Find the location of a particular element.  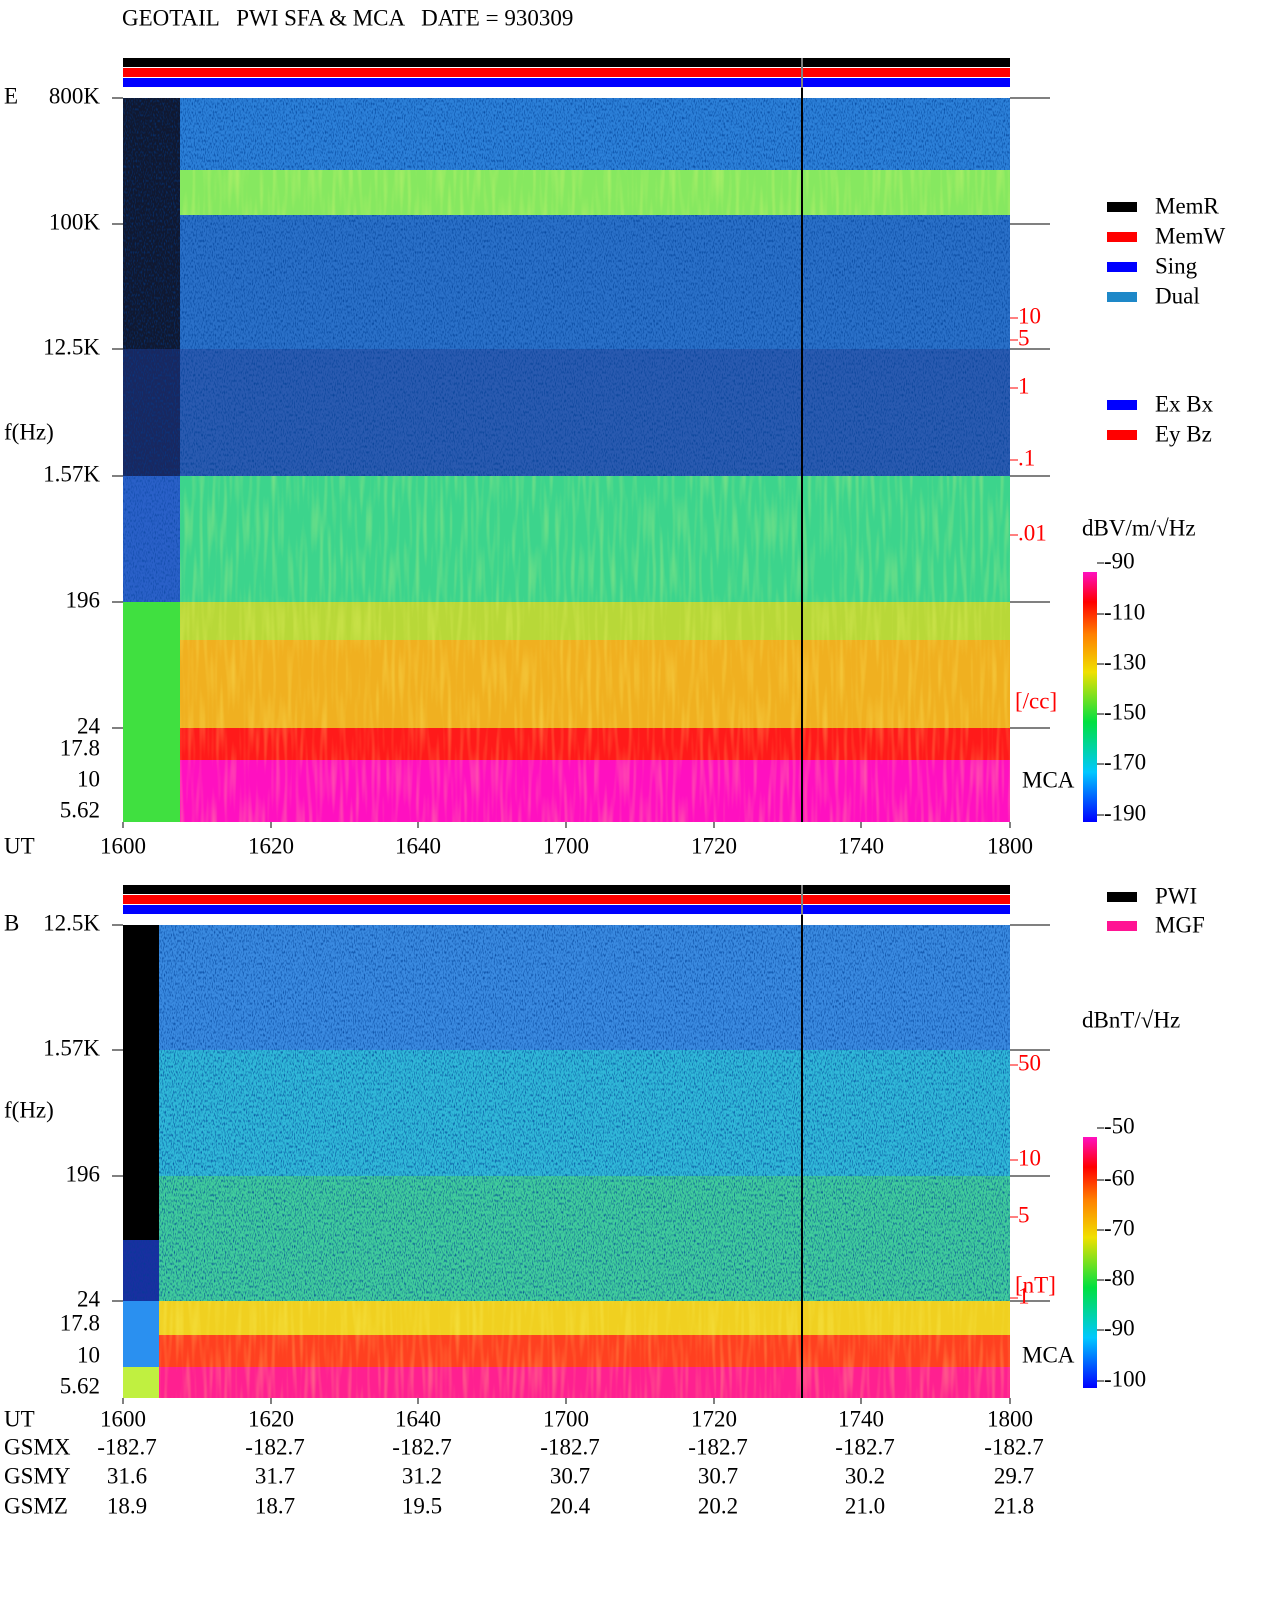

y-tick-label: 800K is located at coordinates (75, 95).